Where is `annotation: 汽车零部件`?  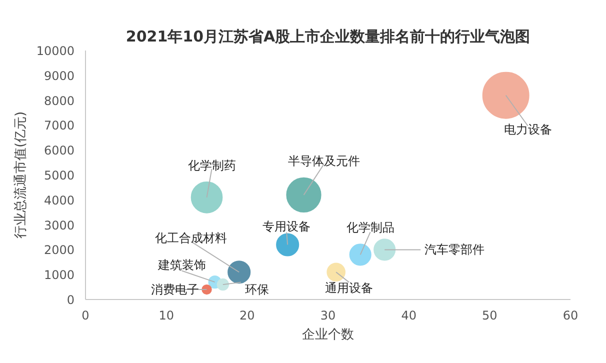 annotation: 汽车零部件 is located at coordinates (454, 249).